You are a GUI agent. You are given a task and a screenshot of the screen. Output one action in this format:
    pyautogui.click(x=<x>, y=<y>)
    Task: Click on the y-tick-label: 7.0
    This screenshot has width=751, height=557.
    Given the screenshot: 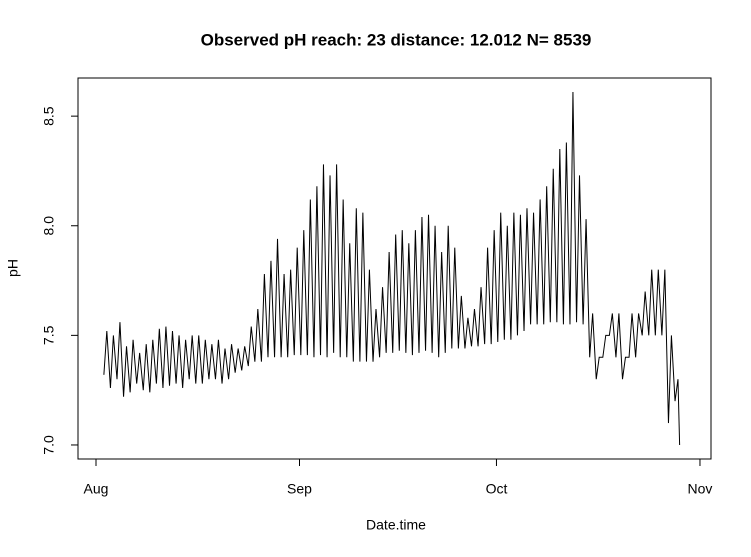 What is the action you would take?
    pyautogui.click(x=49, y=445)
    